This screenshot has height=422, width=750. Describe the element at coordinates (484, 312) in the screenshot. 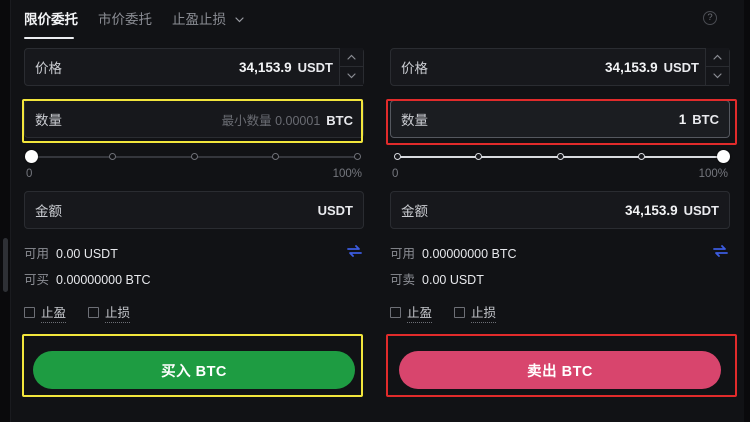

I see `sell-stop-loss-label: 止损` at that location.